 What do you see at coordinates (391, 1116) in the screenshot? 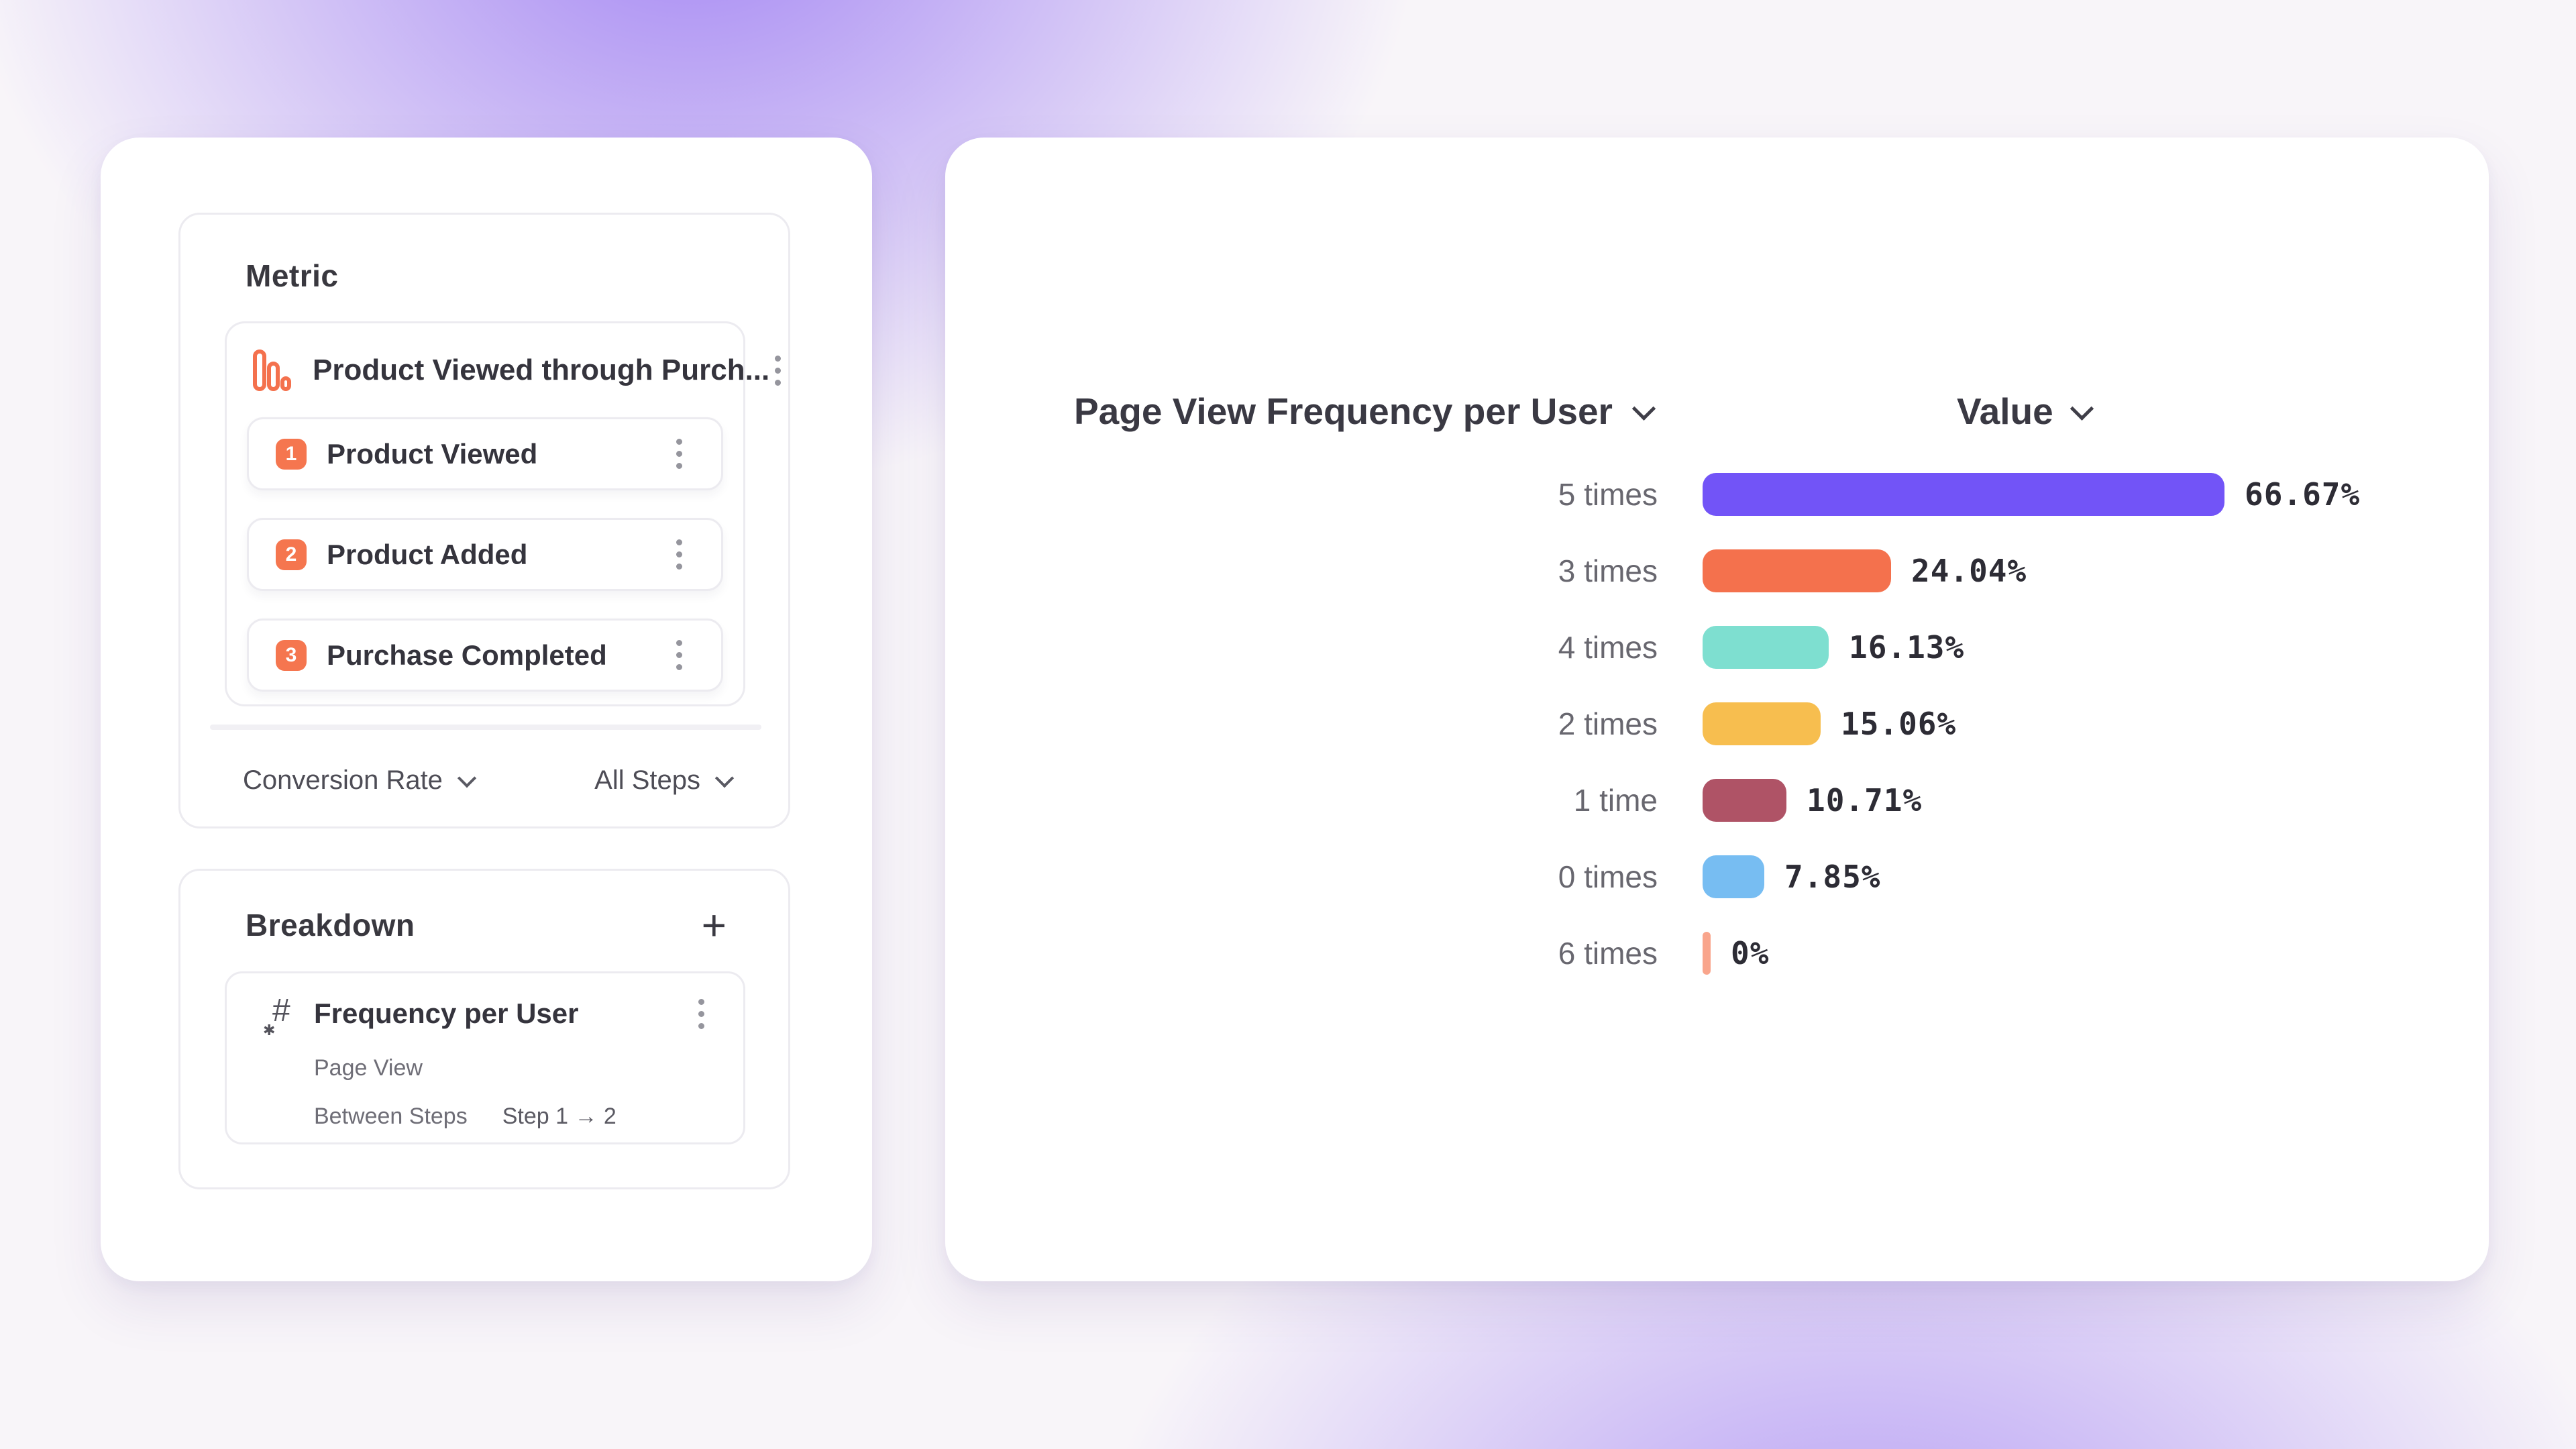
I see `breakdown-scope-label: Between Steps` at bounding box center [391, 1116].